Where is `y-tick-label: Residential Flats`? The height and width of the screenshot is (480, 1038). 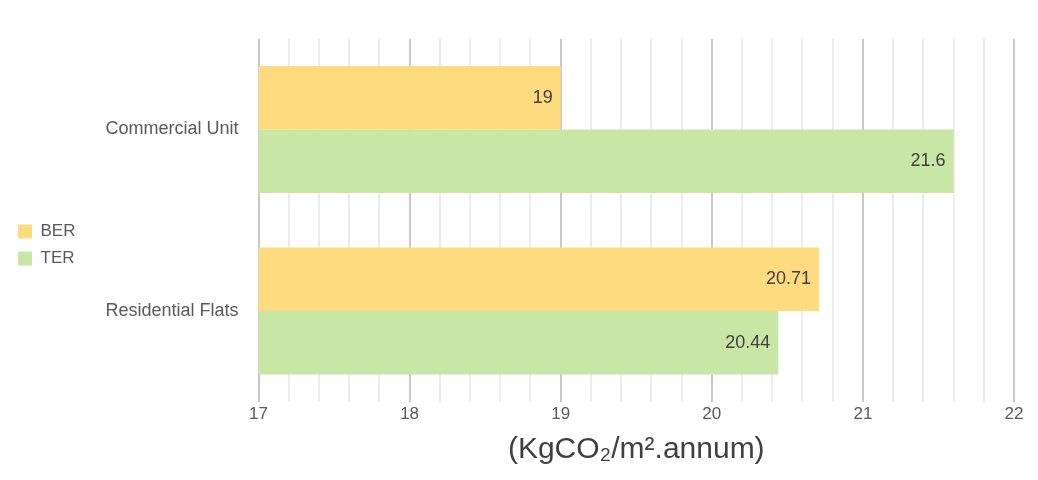
y-tick-label: Residential Flats is located at coordinates (172, 309).